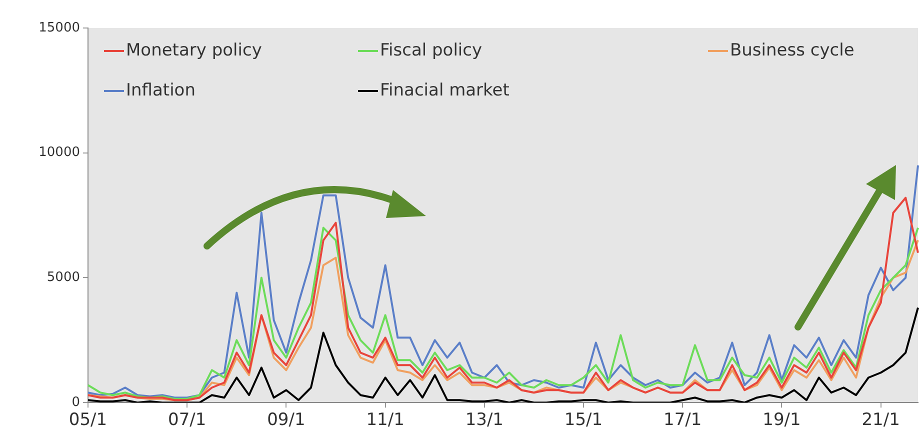 This screenshot has height=438, width=921. I want to click on x-tick-label: 21/1, so click(881, 420).